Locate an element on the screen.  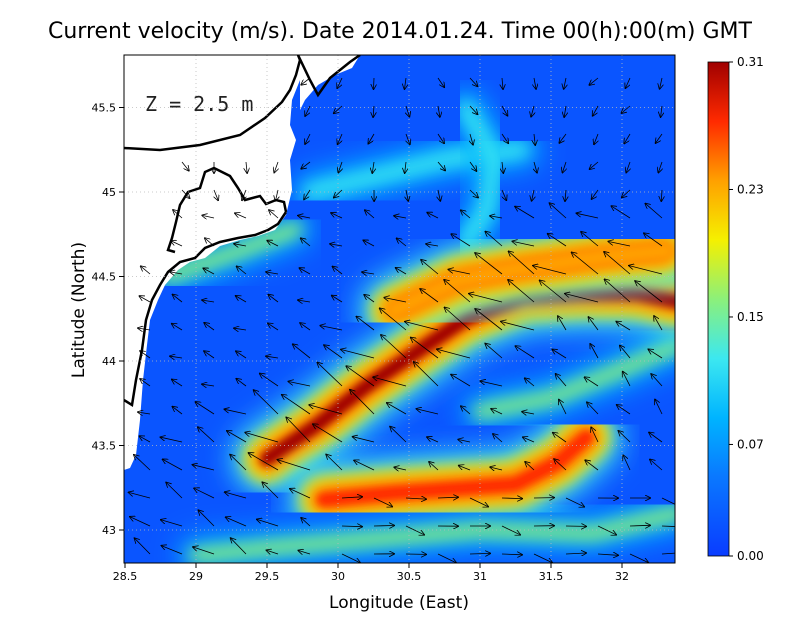
y-tick-label: 44.5 is located at coordinates (104, 277).